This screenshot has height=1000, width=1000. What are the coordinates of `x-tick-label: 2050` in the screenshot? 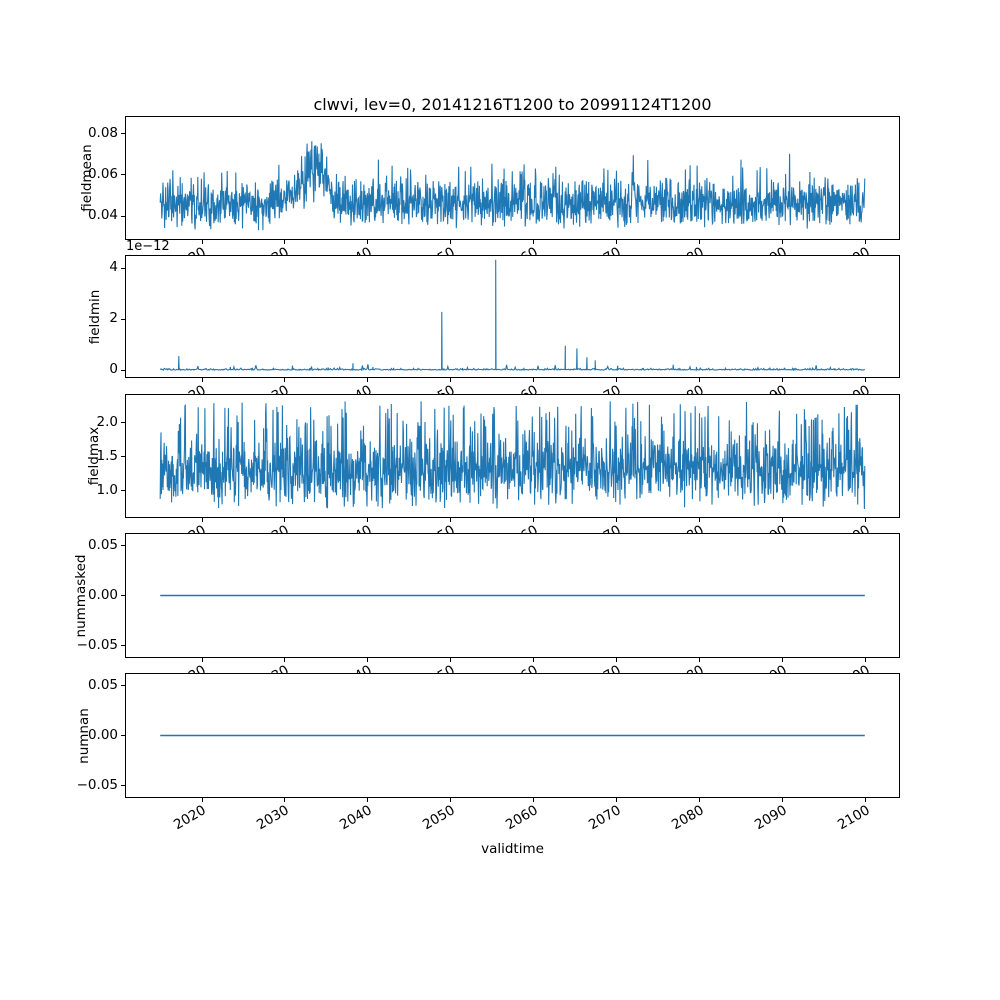 It's located at (438, 818).